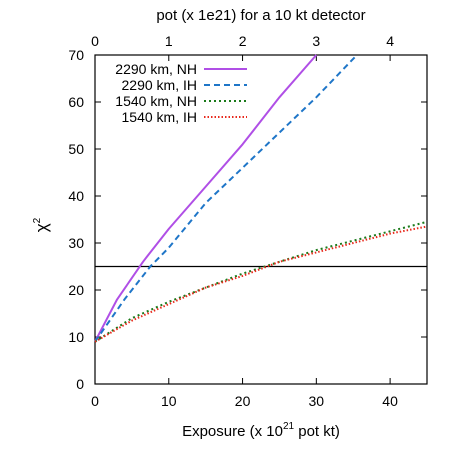 The width and height of the screenshot is (474, 451). I want to click on x2-tick-label: 1, so click(169, 41).